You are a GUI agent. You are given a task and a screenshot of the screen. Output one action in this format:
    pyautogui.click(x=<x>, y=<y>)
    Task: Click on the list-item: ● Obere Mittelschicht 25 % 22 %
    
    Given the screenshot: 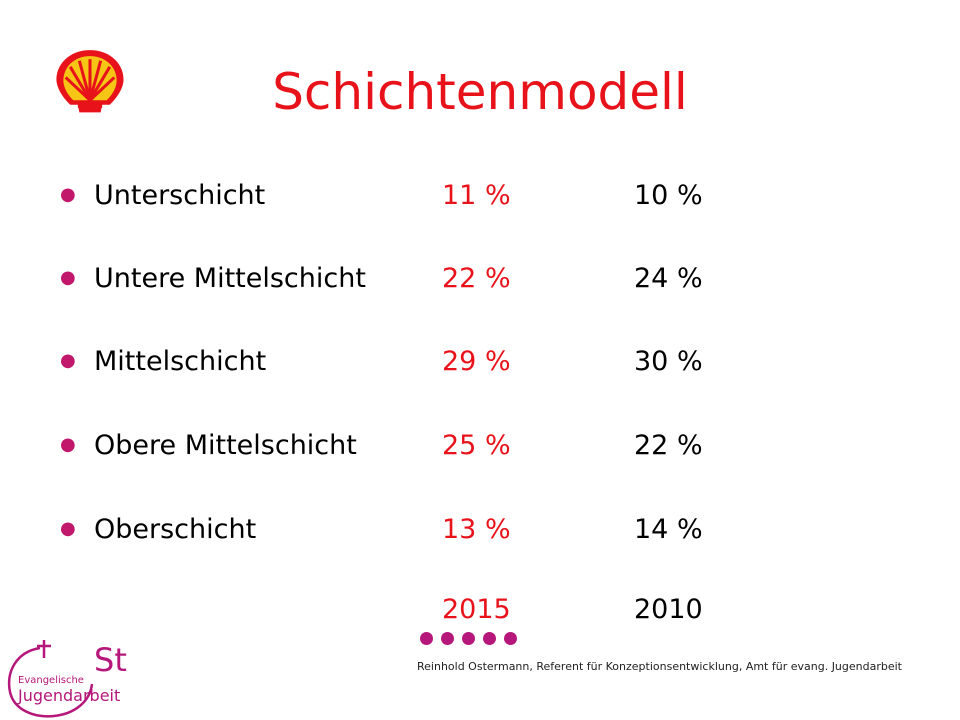 What is the action you would take?
    pyautogui.click(x=410, y=446)
    